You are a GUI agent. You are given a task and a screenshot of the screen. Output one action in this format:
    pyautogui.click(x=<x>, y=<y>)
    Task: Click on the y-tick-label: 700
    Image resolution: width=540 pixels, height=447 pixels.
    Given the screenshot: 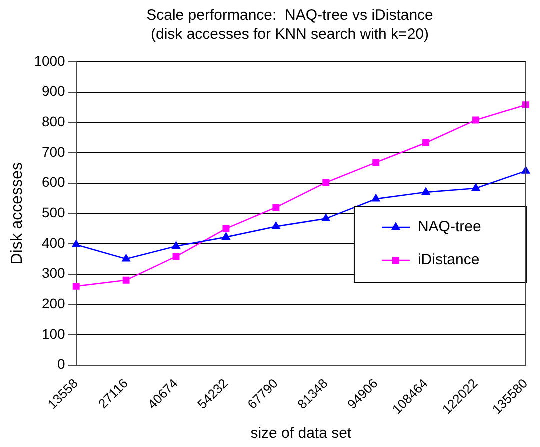 What is the action you would take?
    pyautogui.click(x=54, y=152)
    